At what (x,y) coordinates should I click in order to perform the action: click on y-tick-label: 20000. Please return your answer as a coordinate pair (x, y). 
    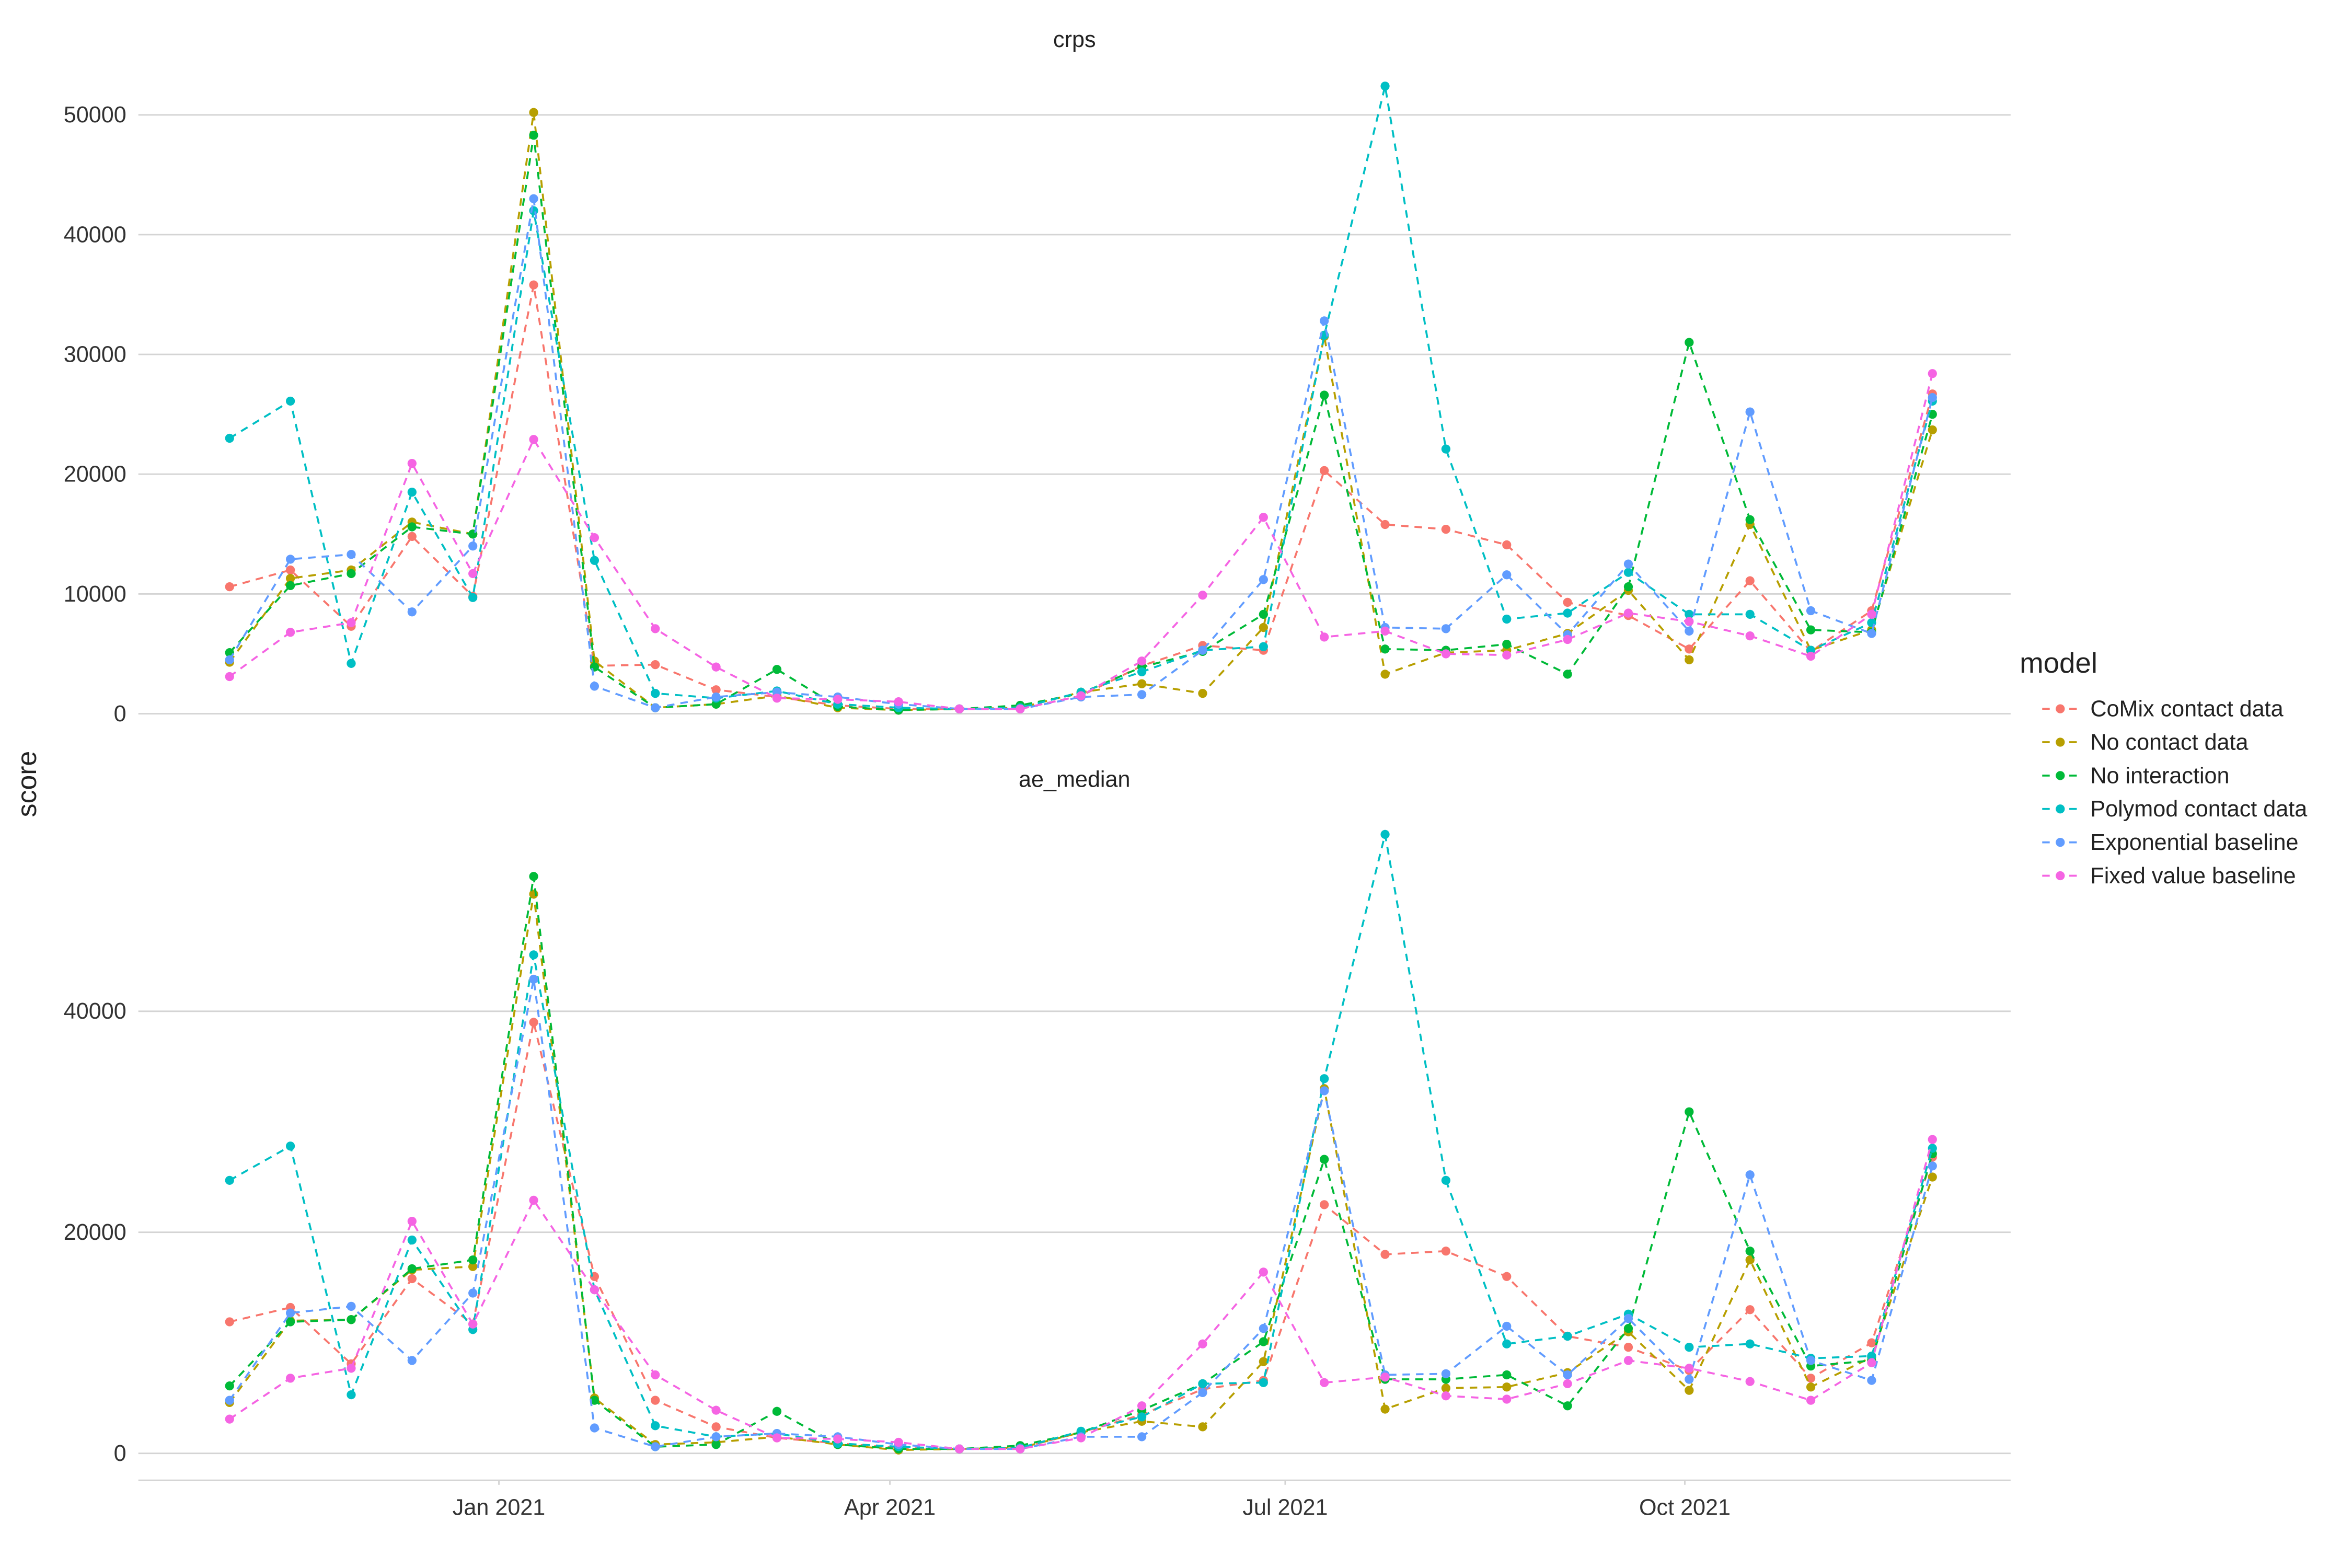
    Looking at the image, I should click on (95, 474).